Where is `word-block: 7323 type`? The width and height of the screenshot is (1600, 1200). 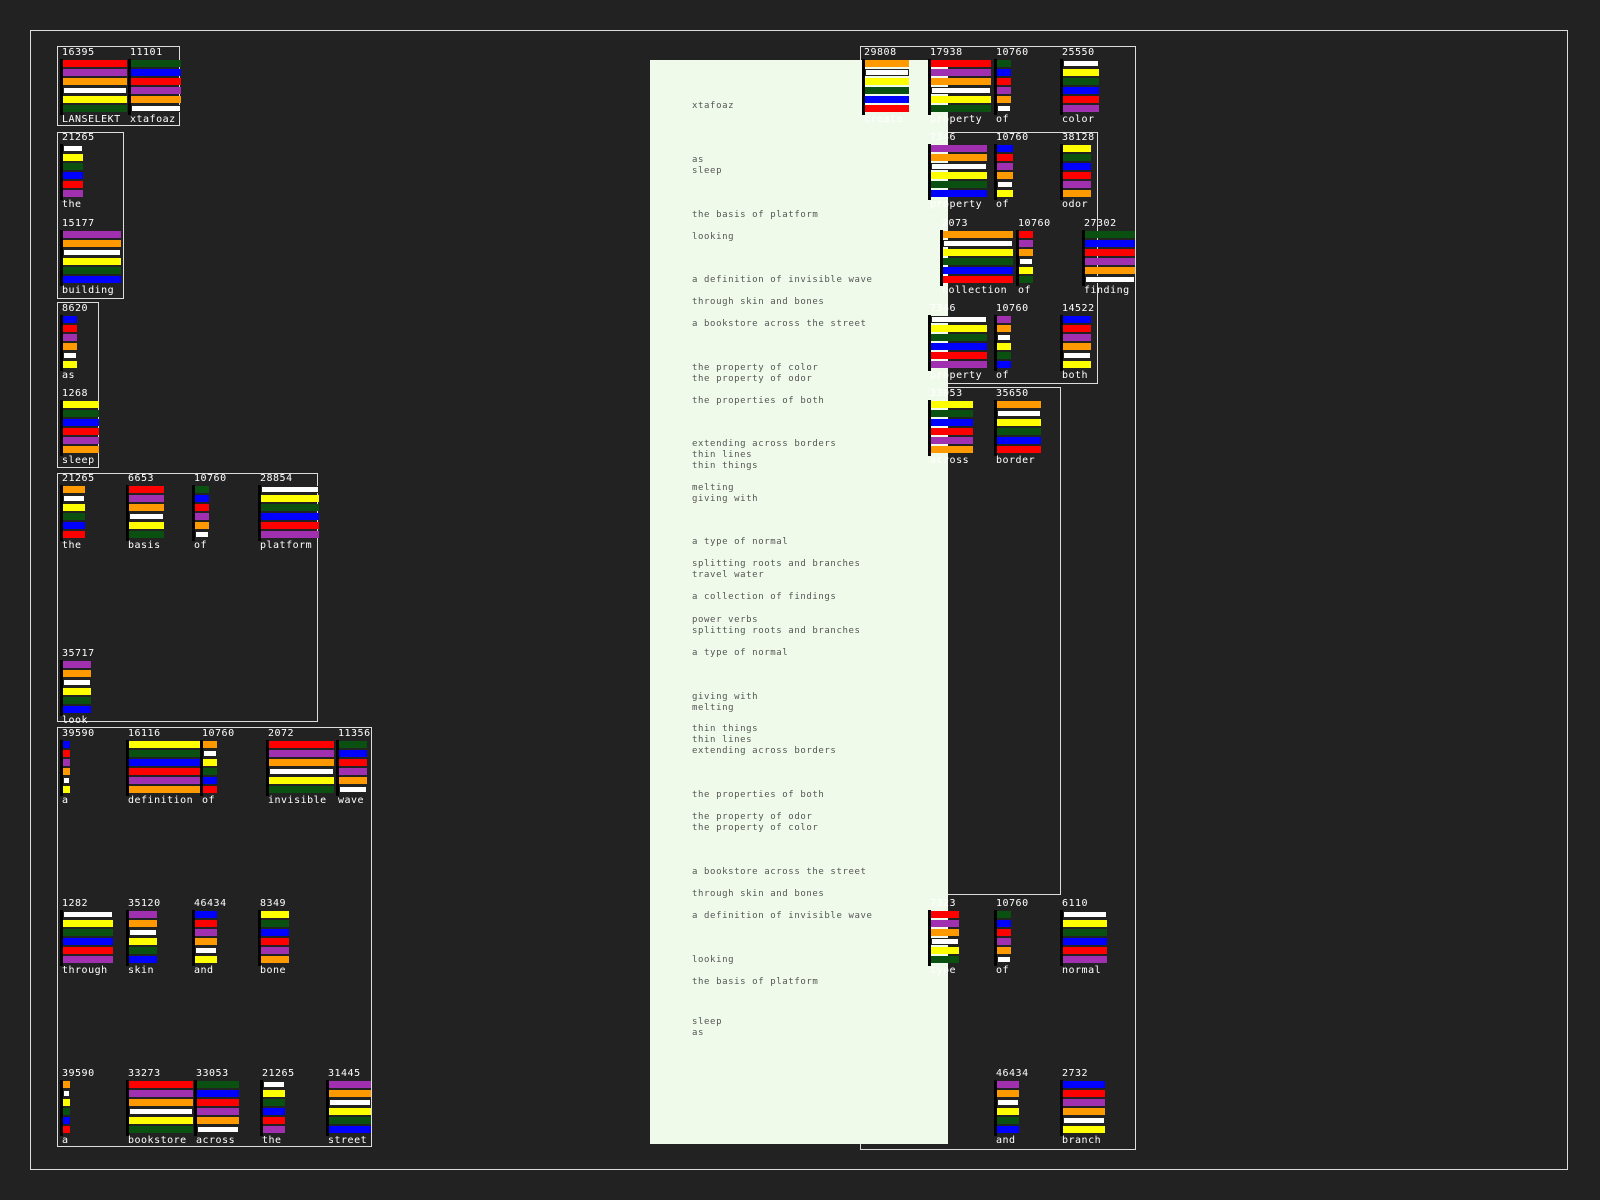 word-block: 7323 type is located at coordinates (944, 937).